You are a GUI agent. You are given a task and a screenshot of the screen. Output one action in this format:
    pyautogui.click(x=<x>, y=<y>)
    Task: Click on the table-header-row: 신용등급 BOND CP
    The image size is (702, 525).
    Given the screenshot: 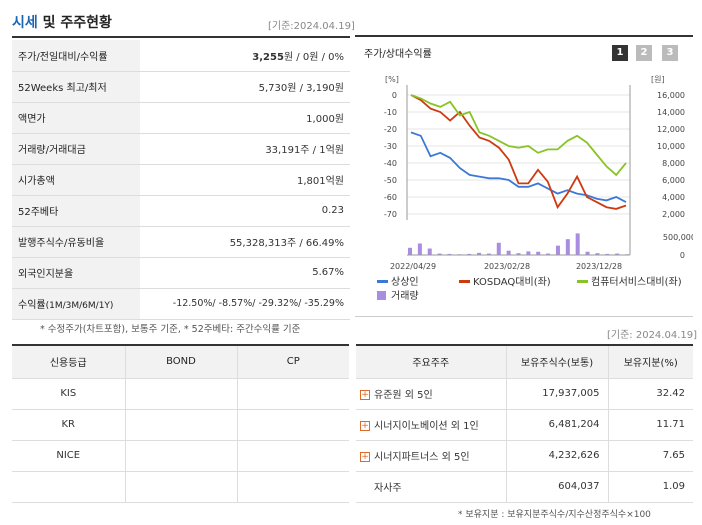 What is the action you would take?
    pyautogui.click(x=180, y=362)
    